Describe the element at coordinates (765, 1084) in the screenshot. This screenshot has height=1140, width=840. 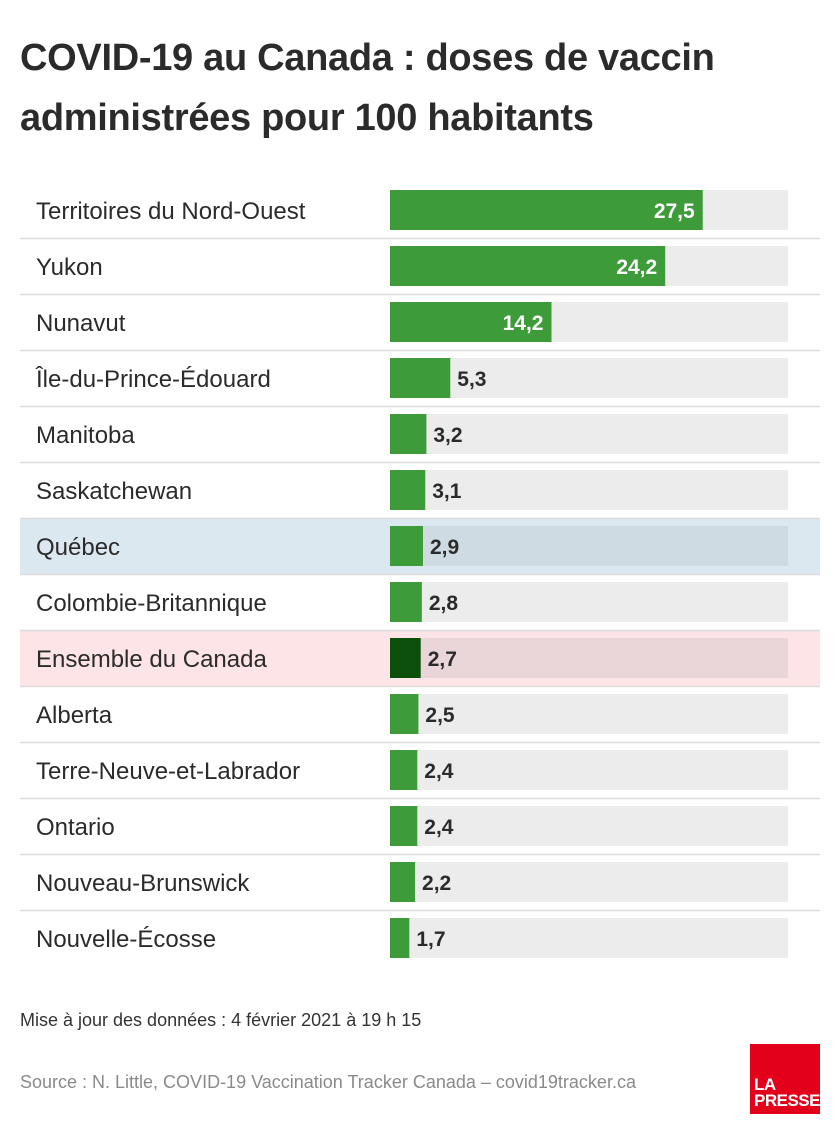
I see `logo-line-1: LA` at that location.